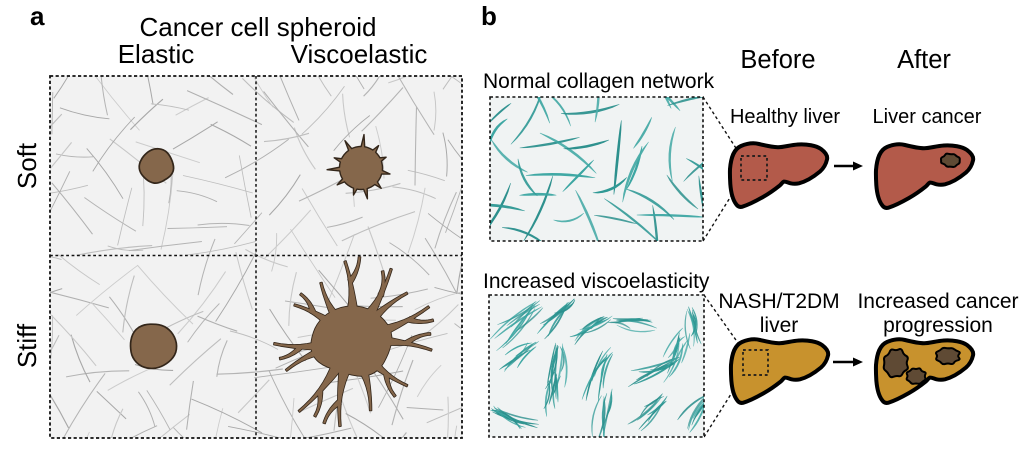 This screenshot has height=470, width=1023. I want to click on svg-text: Increased viscoelasticity, so click(596, 281).